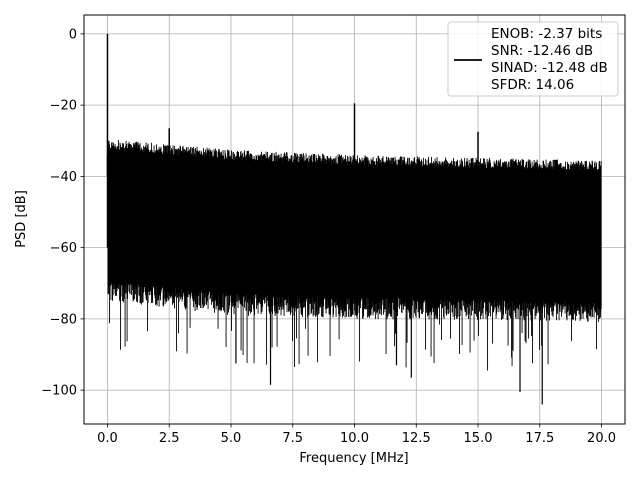 This screenshot has height=480, width=640. I want to click on x-tick-label: 7.5, so click(292, 438).